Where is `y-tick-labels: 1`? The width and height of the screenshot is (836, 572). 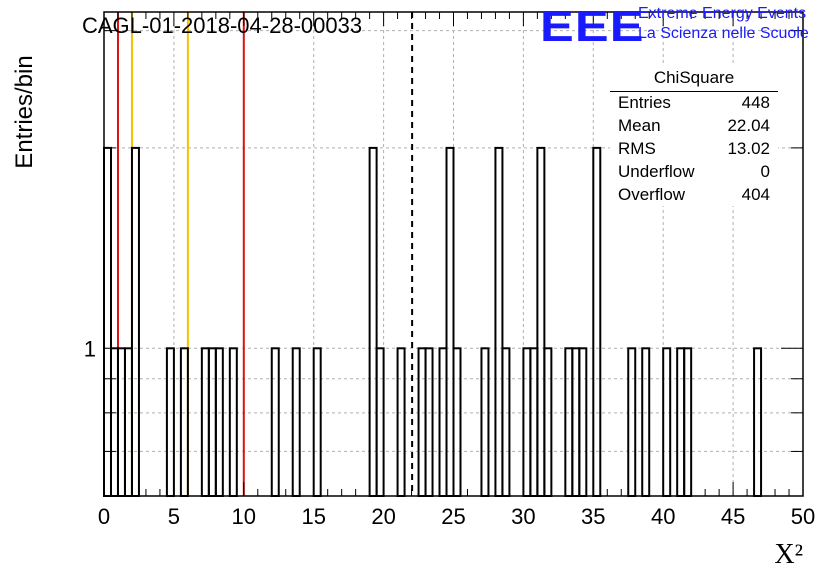
y-tick-labels: 1 is located at coordinates (90, 348).